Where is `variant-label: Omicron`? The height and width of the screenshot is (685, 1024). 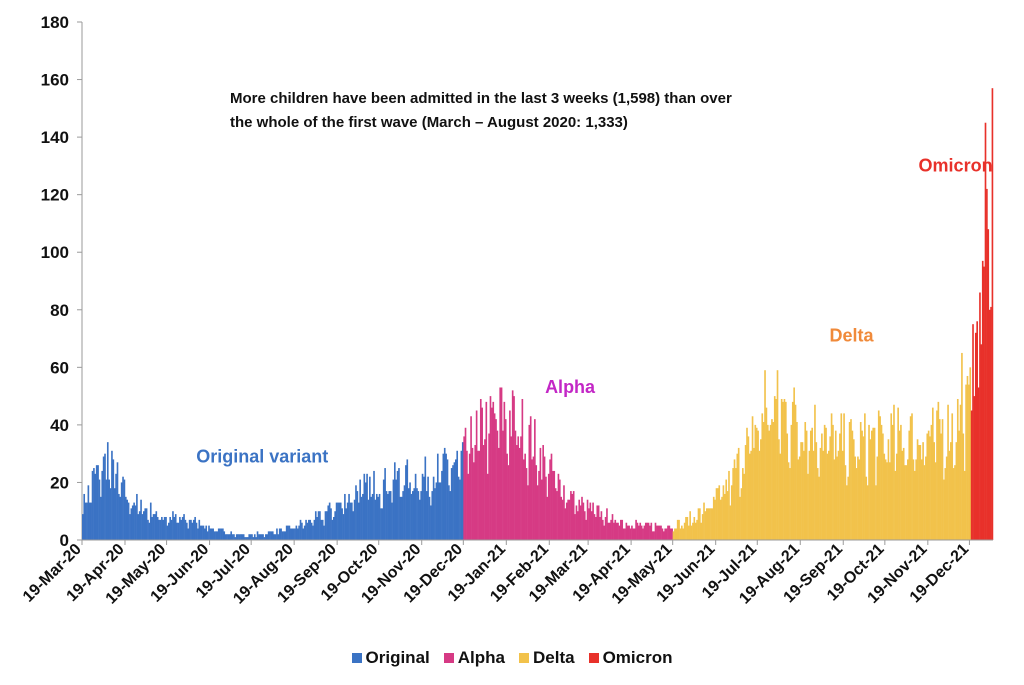 variant-label: Omicron is located at coordinates (956, 166).